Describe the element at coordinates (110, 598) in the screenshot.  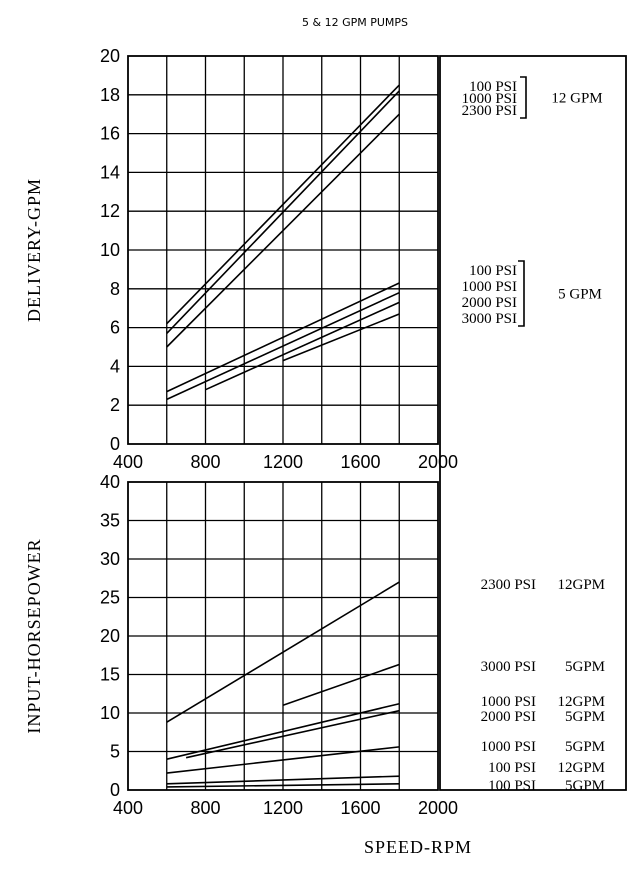
I see `horsepower-ytick-25: 25` at that location.